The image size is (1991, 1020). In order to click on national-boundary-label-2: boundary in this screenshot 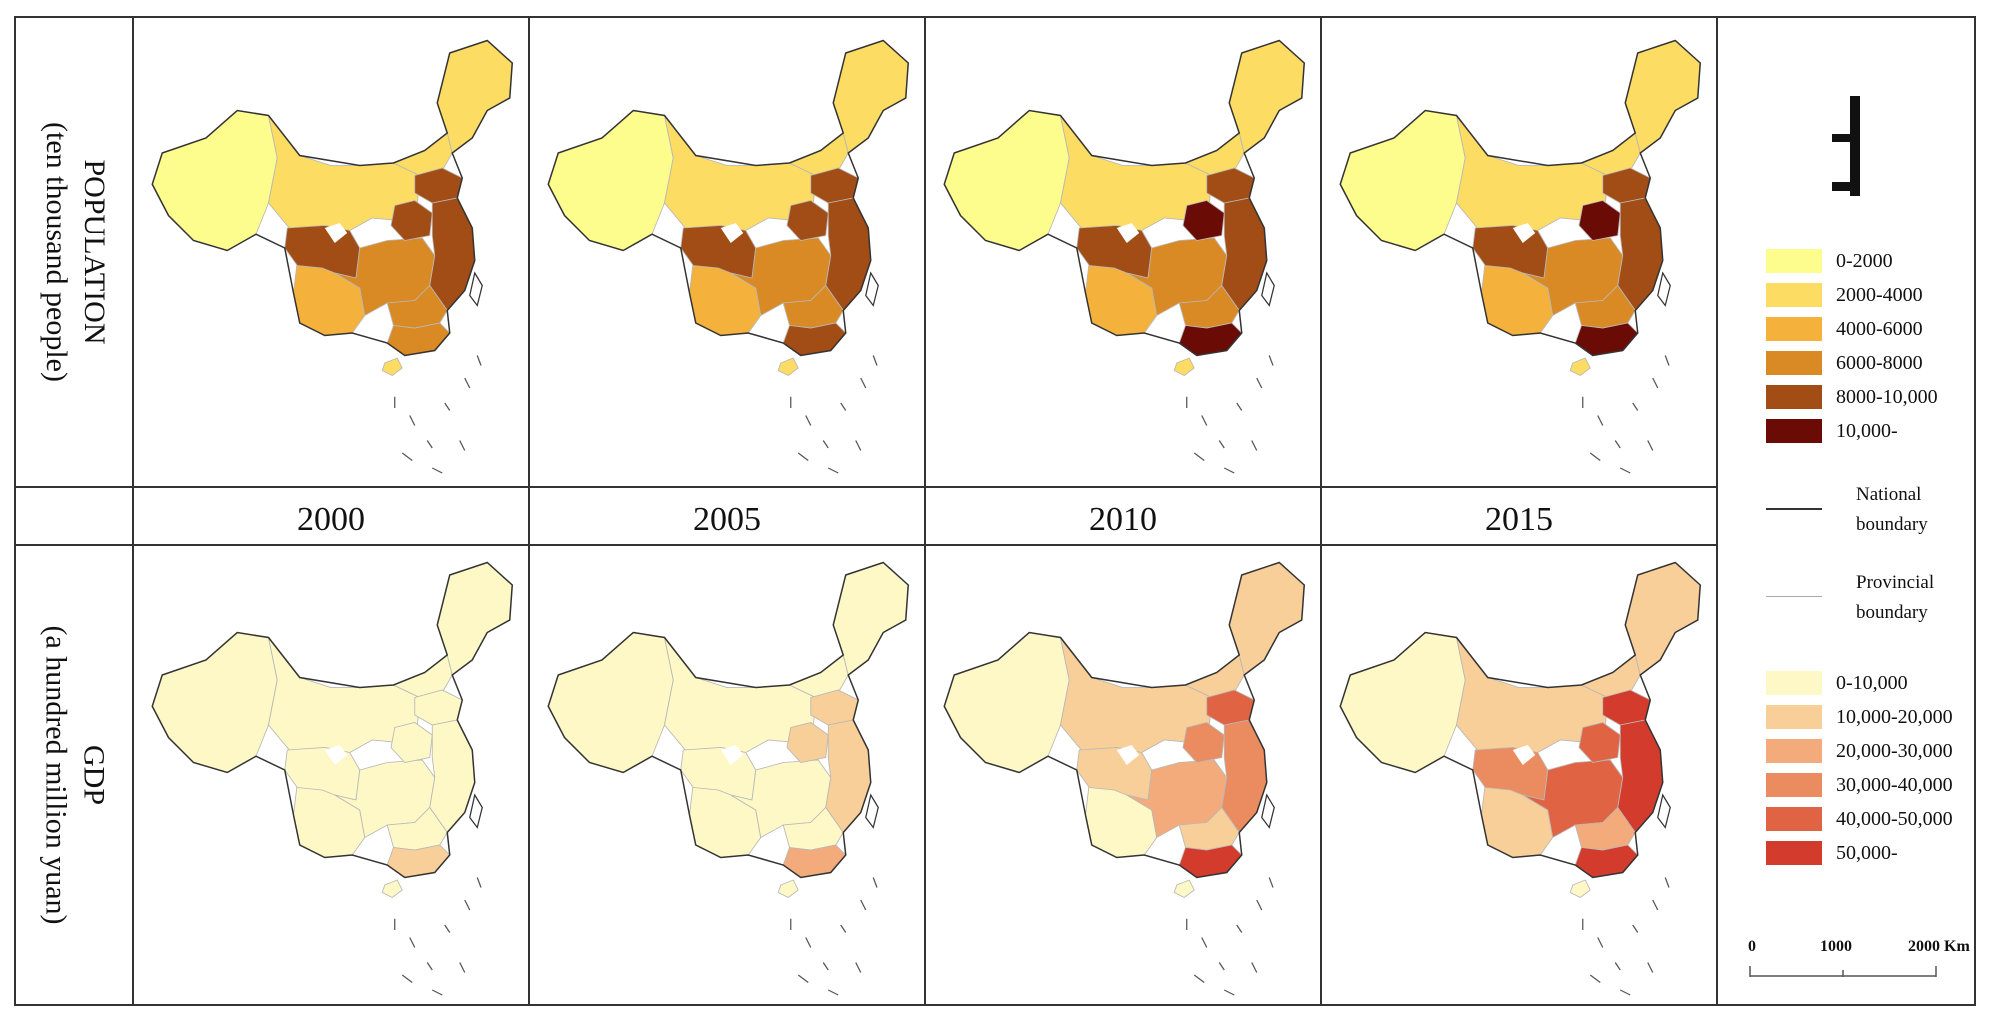, I will do `click(1892, 524)`.